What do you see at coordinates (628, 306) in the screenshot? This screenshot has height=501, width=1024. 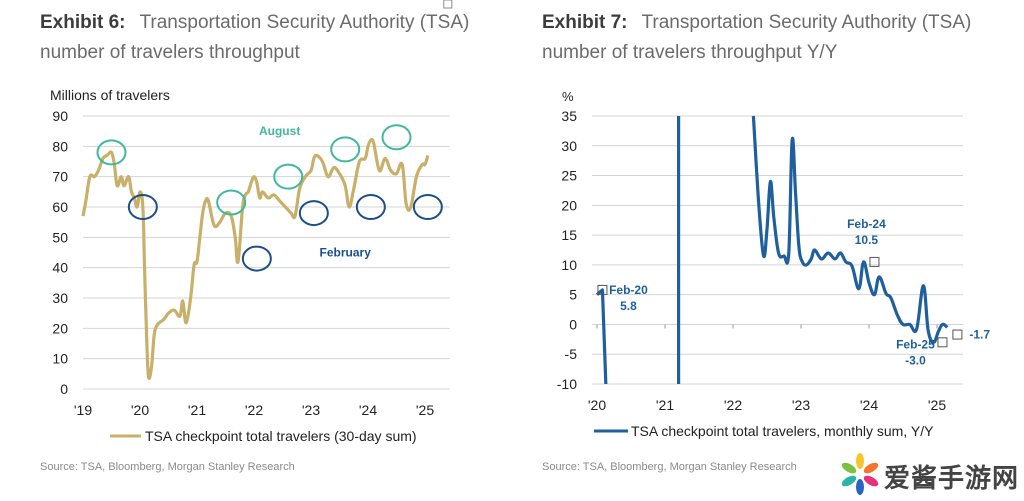 I see `point-label-value: 5.8` at bounding box center [628, 306].